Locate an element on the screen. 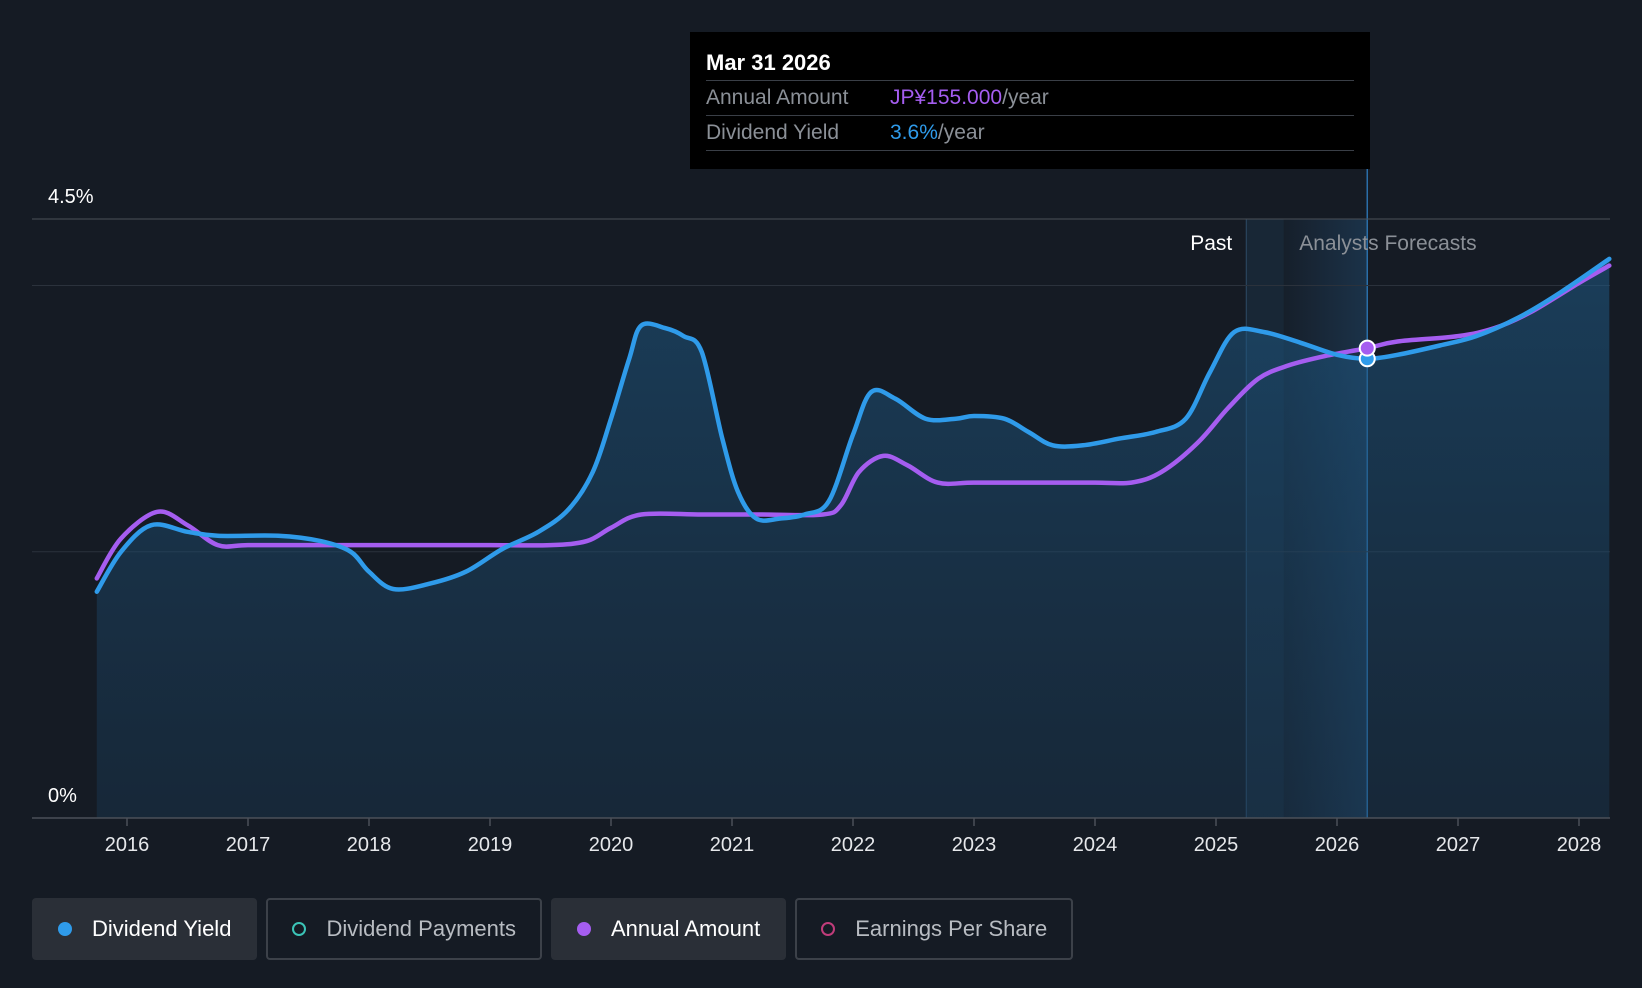  x-tick-label: 2026 is located at coordinates (1337, 845).